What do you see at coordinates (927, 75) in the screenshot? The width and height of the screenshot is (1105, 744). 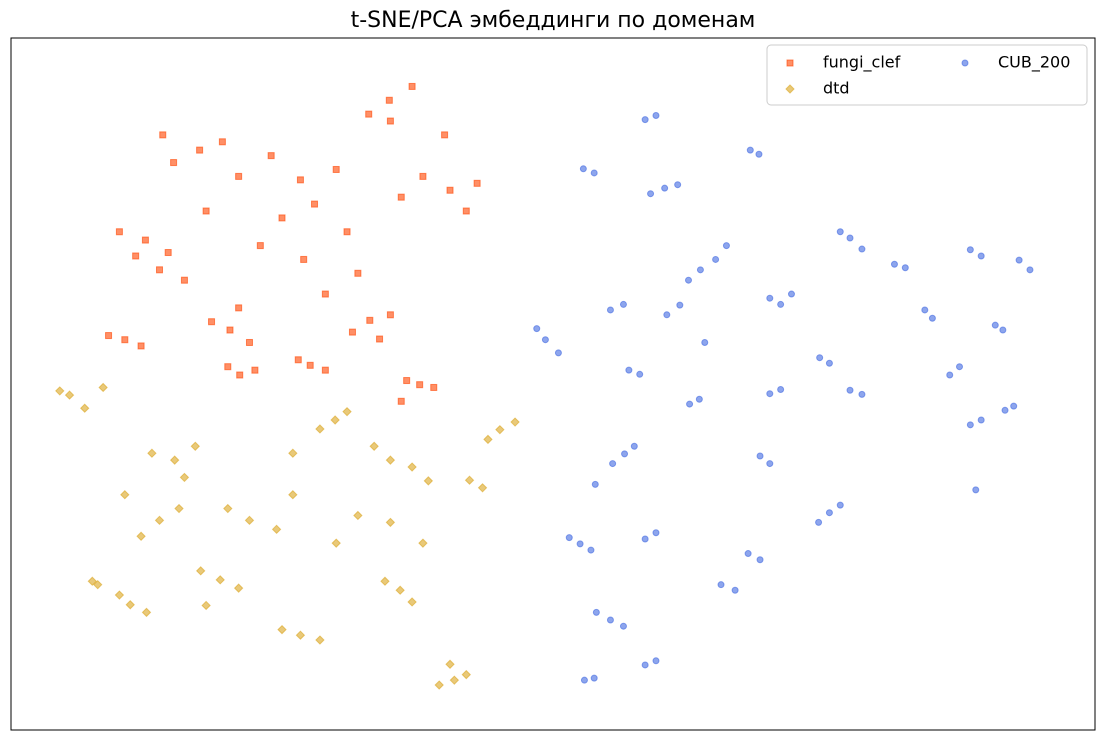 I see `legend-box` at bounding box center [927, 75].